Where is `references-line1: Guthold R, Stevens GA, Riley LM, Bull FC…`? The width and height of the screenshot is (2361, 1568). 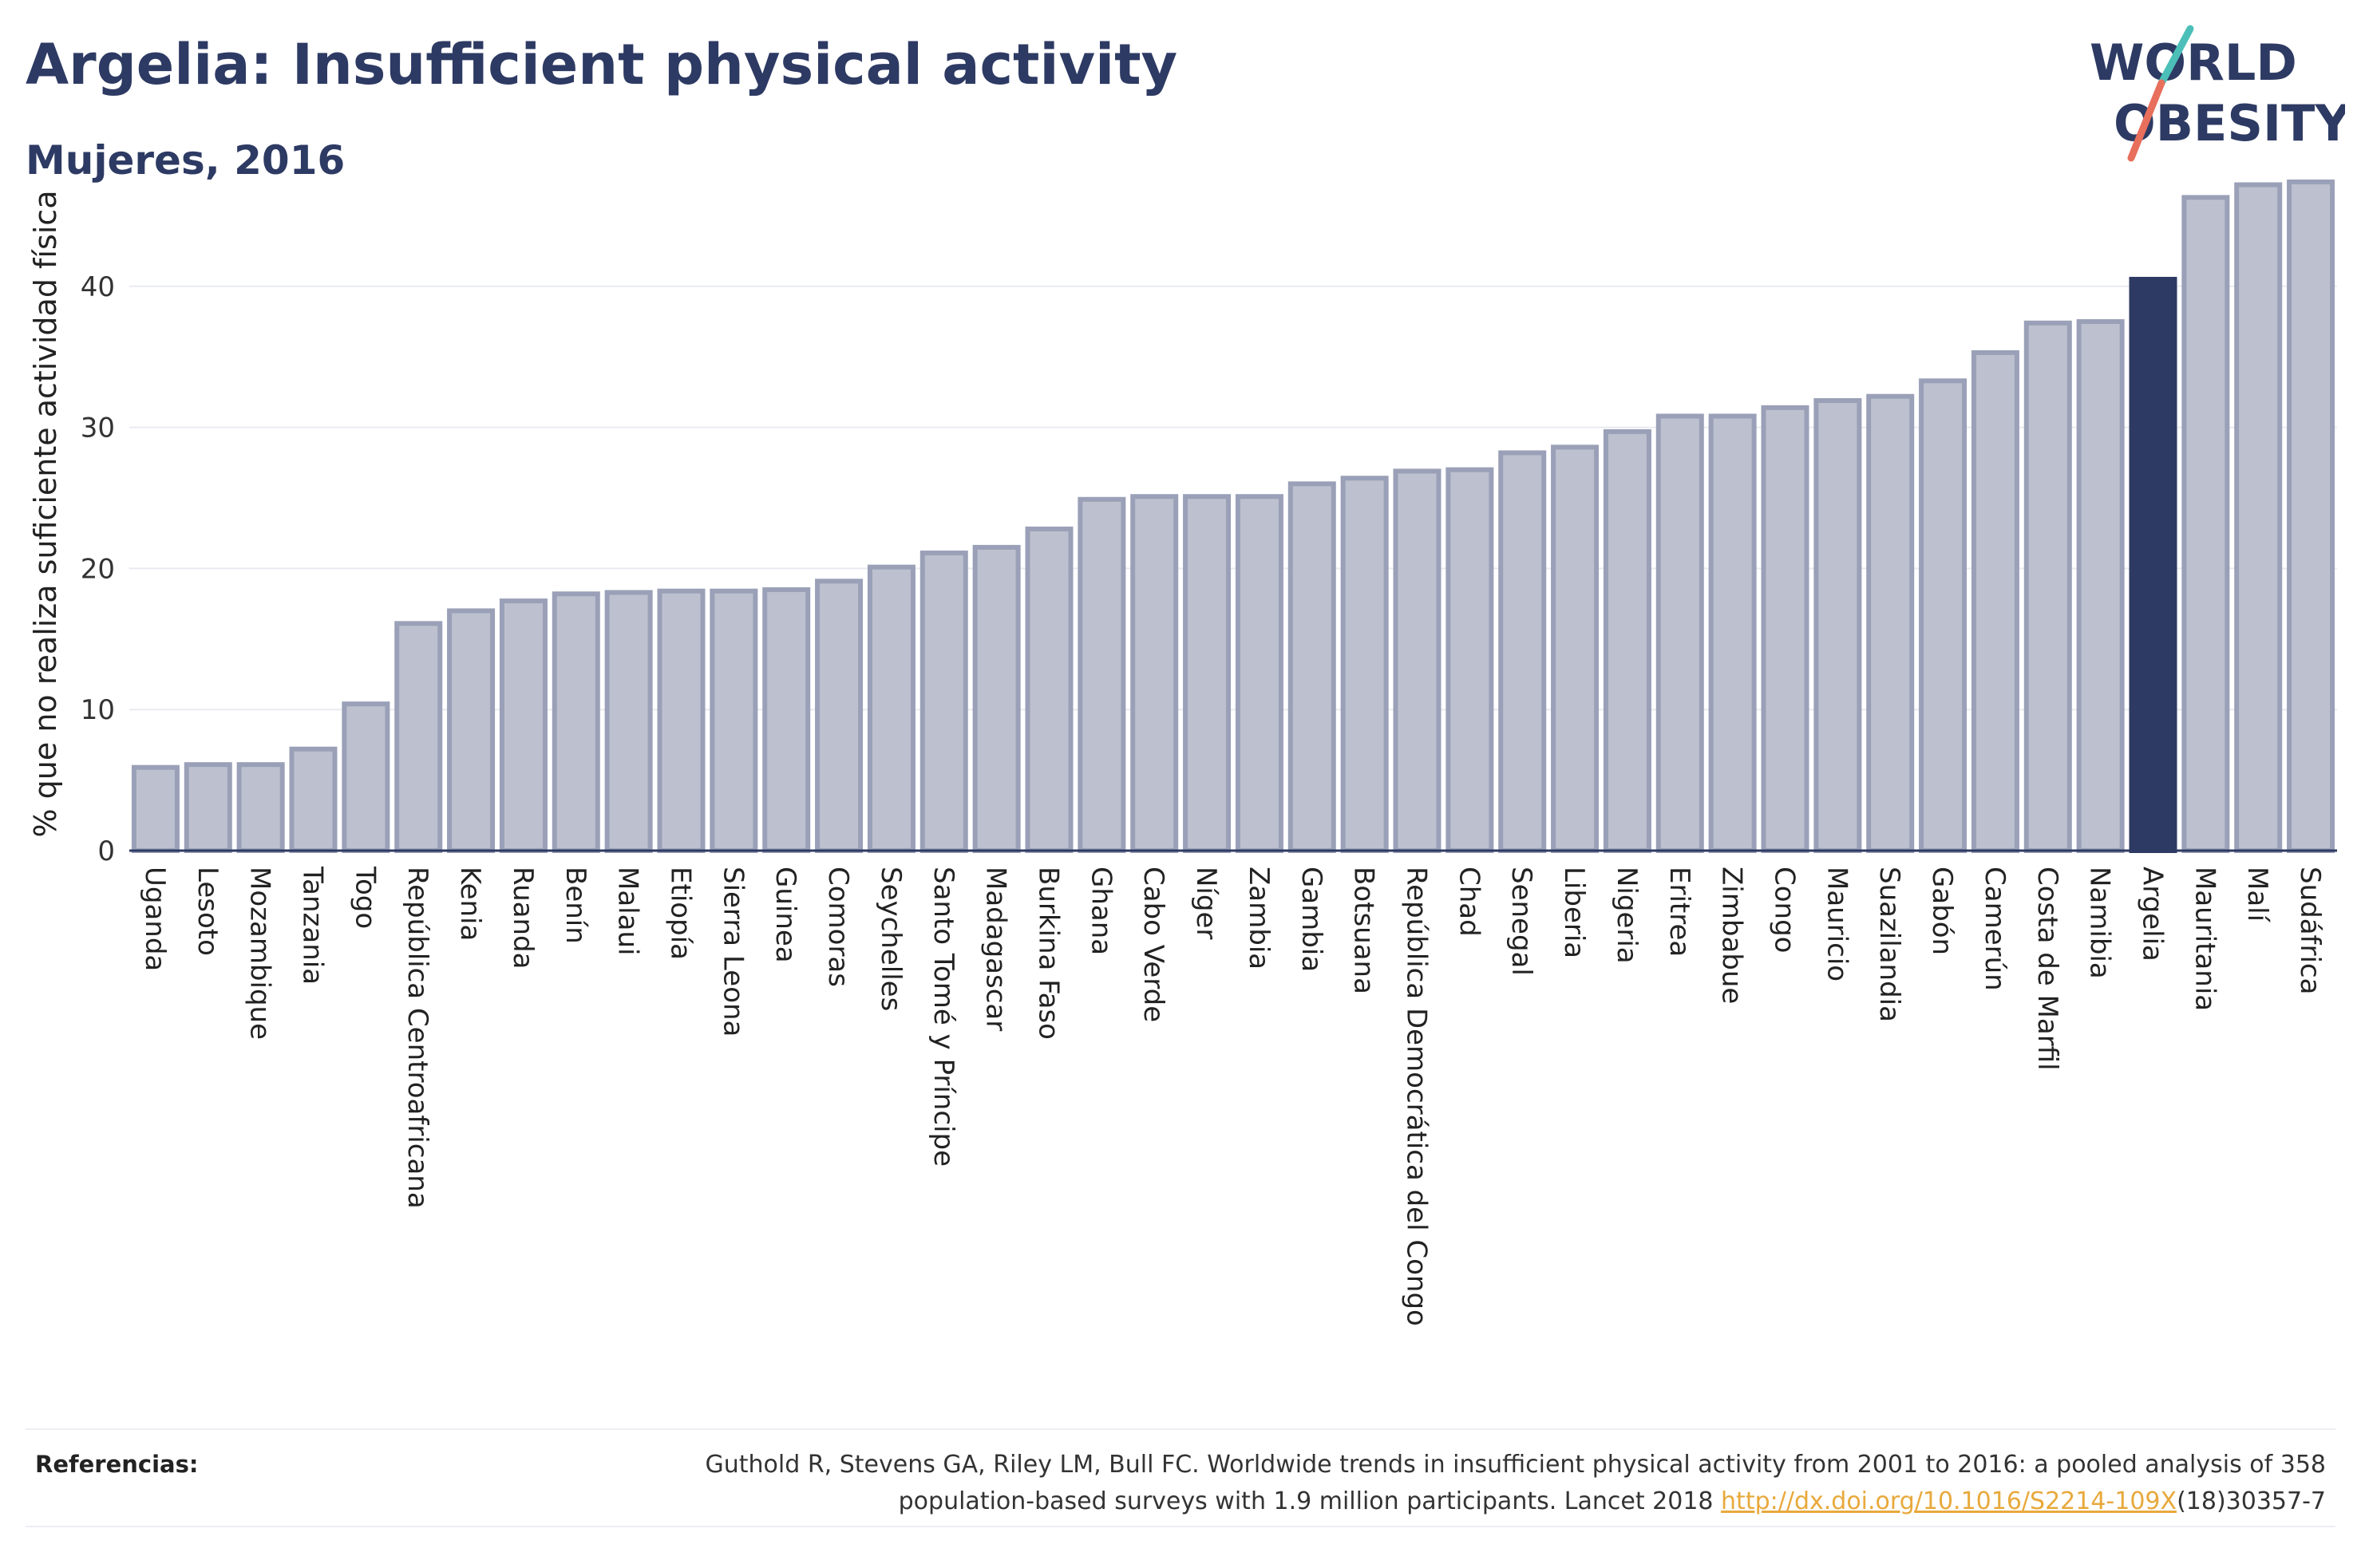
references-line1: Guthold R, Stevens GA, Riley LM, Bull FC… is located at coordinates (1515, 1465).